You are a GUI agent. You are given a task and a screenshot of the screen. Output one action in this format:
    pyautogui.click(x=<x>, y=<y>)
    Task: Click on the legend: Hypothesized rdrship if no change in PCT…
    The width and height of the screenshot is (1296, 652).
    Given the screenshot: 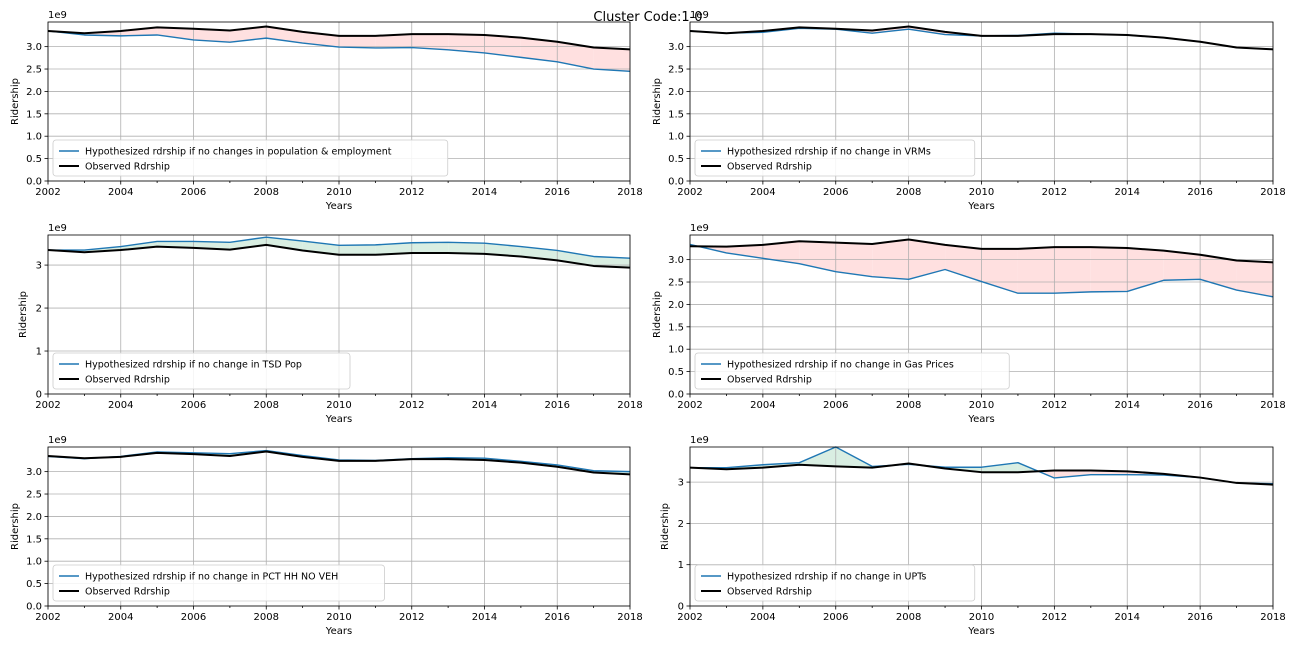 What is the action you would take?
    pyautogui.click(x=219, y=583)
    